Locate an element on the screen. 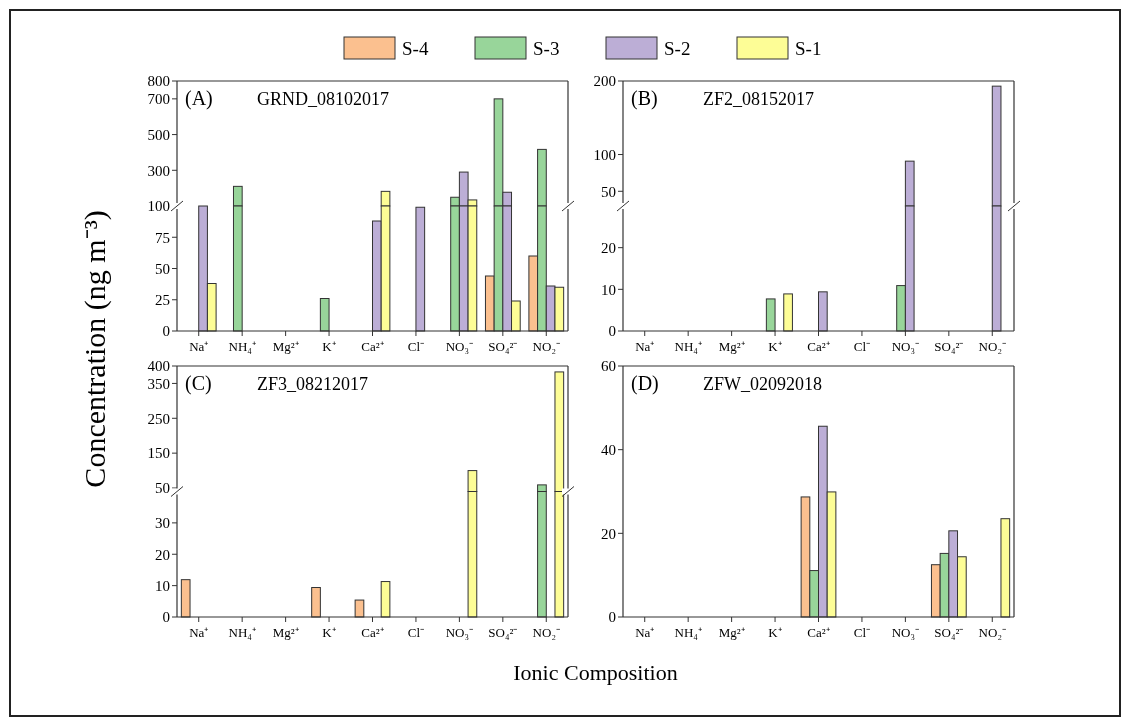 The width and height of the screenshot is (1128, 726). y-tick-label: 800 is located at coordinates (158, 81).